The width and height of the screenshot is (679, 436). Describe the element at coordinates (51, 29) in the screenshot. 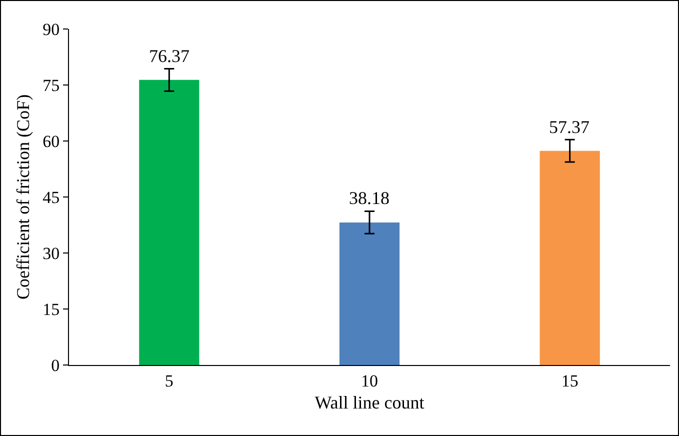

I see `y-tick-label: 90` at that location.